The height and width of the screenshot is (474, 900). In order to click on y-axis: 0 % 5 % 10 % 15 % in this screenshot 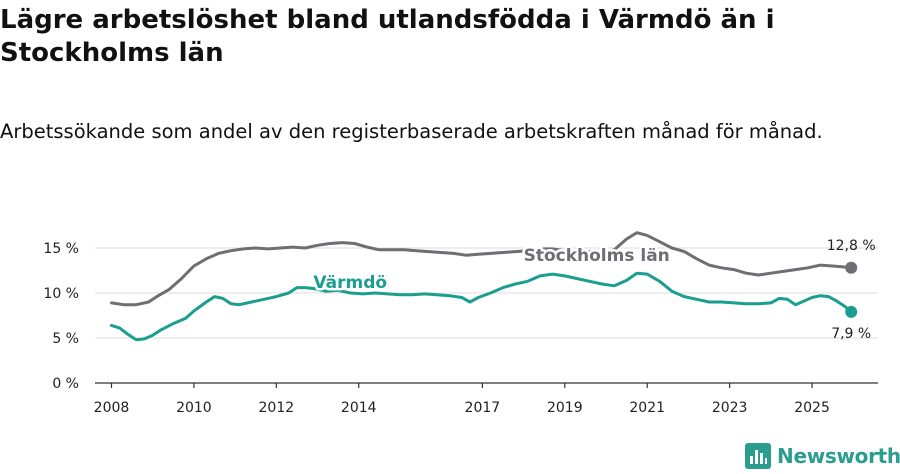, I will do `click(61, 316)`.